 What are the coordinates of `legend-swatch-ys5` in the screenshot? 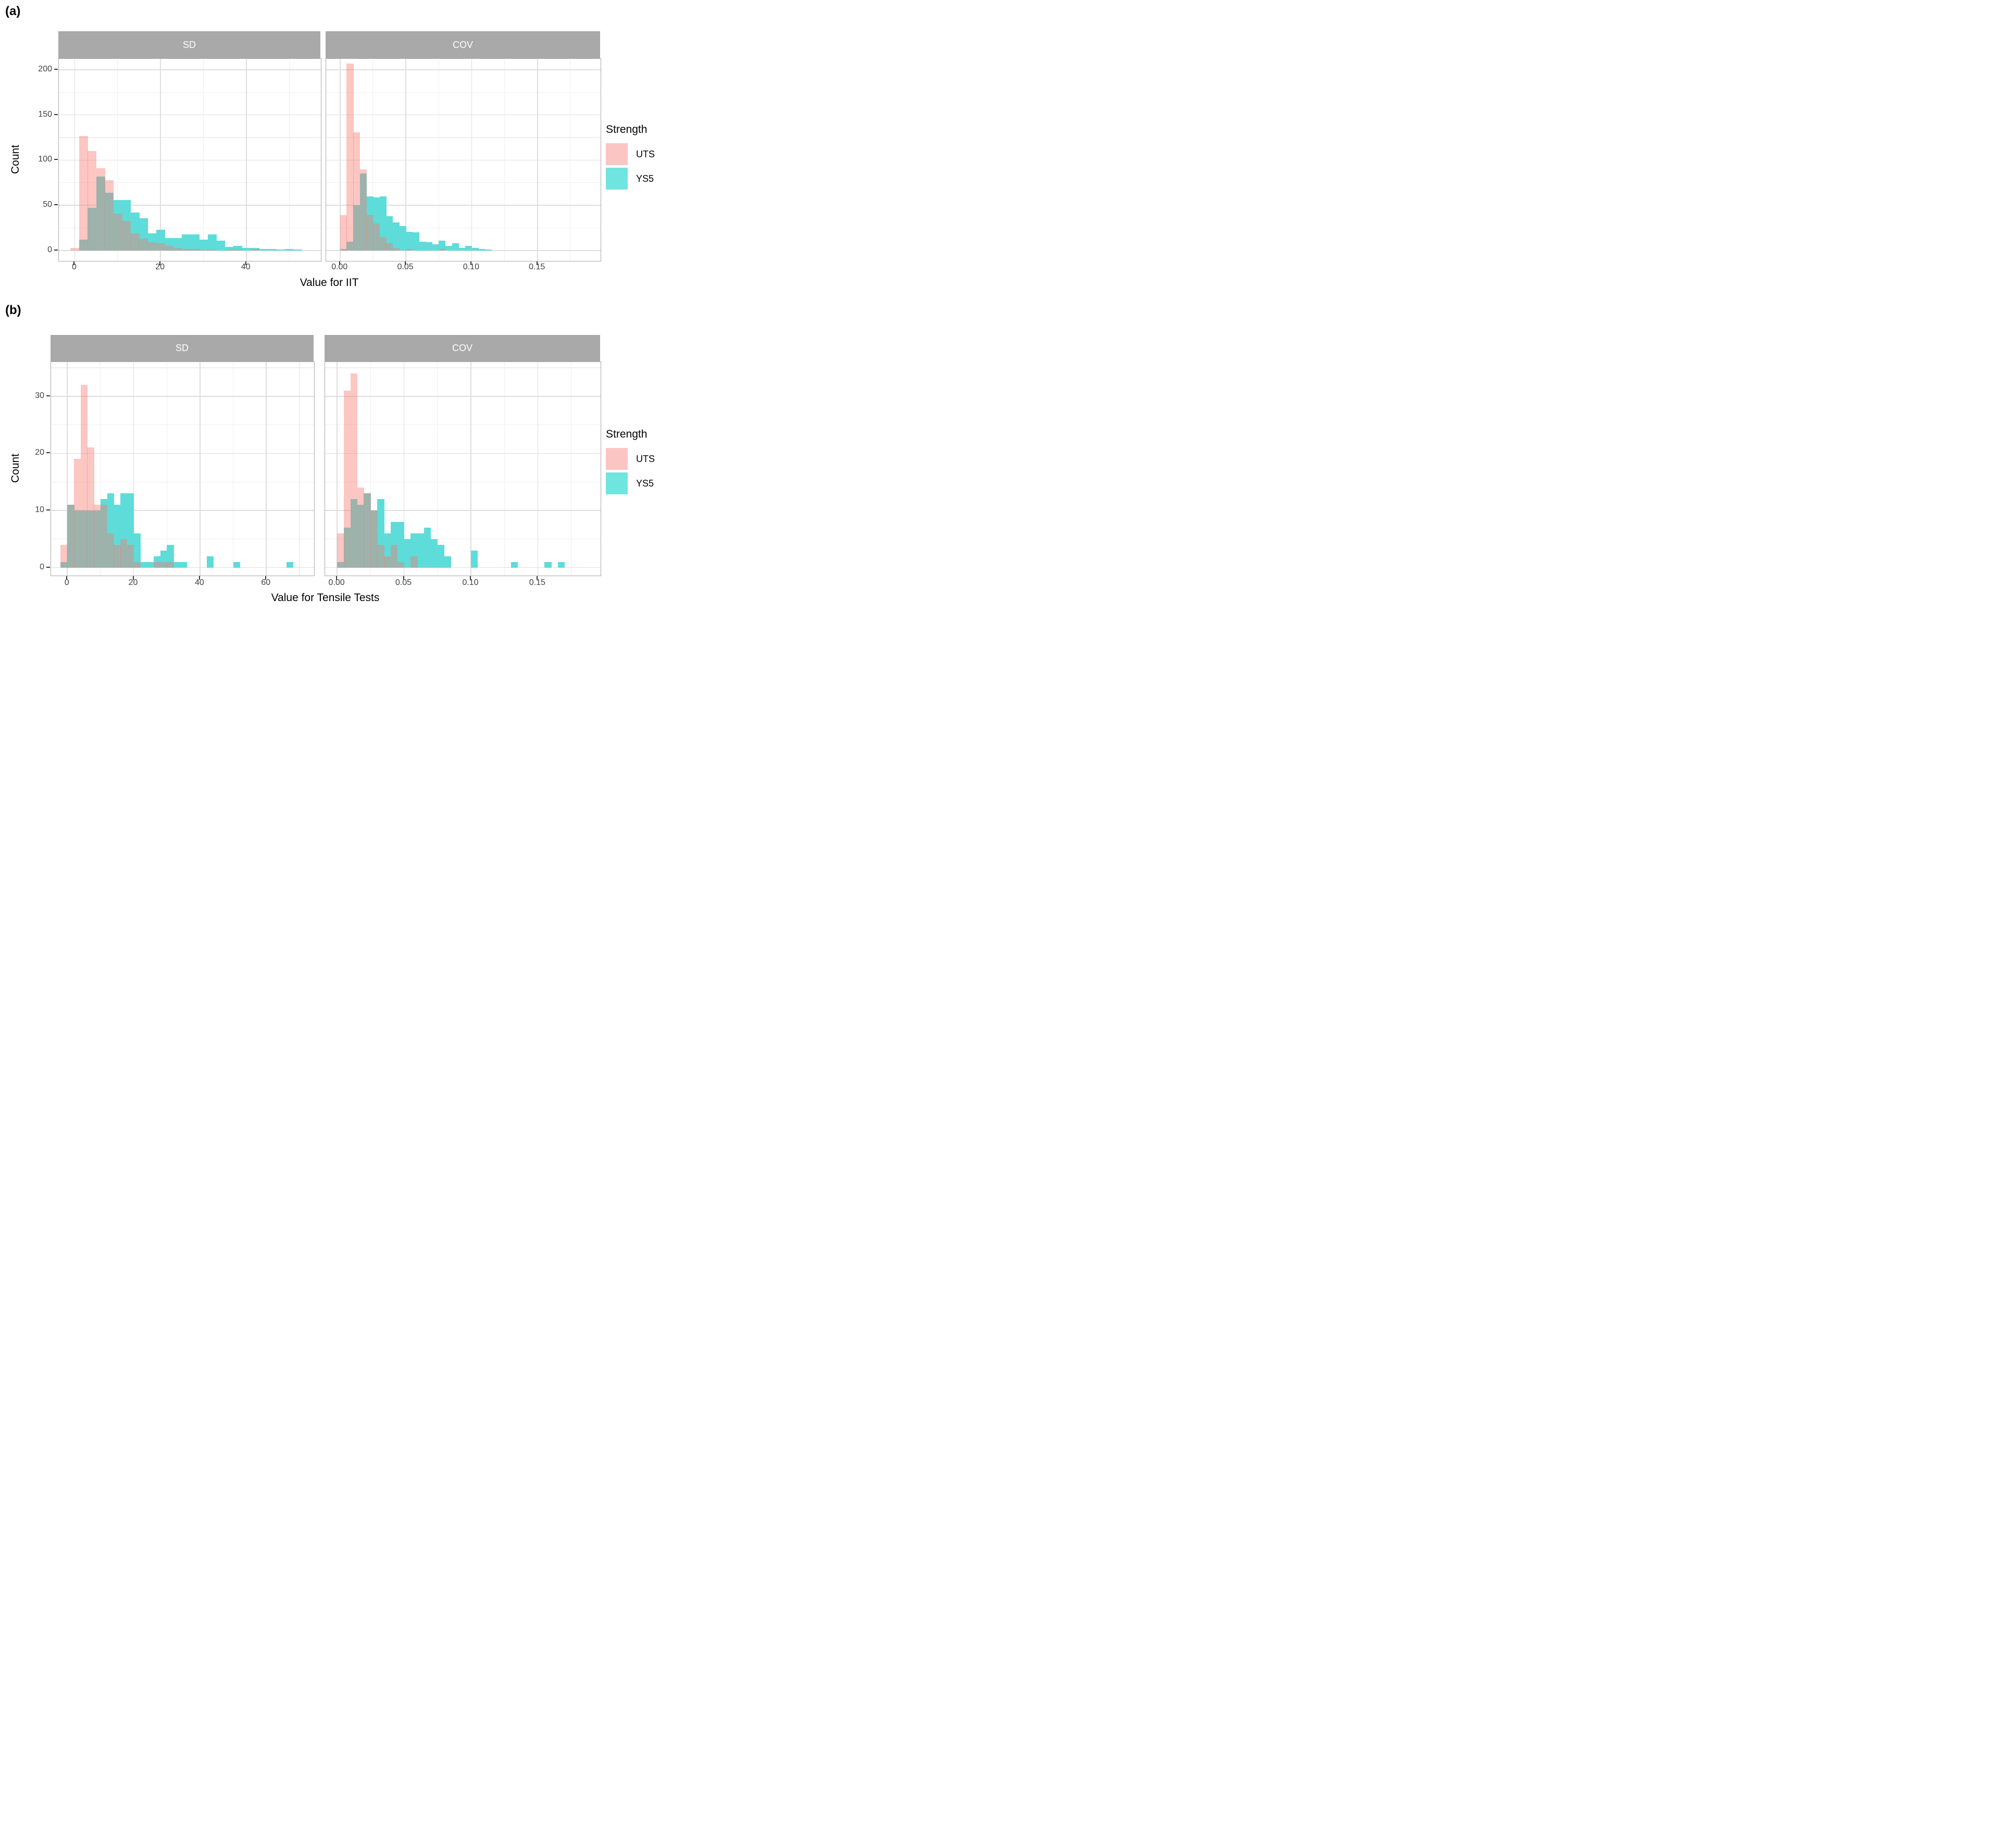 It's located at (617, 179).